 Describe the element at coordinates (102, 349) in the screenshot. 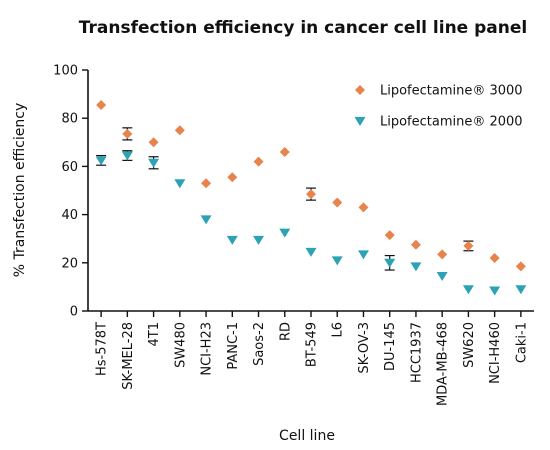

I see `x-tick-label: Hs-578T` at that location.